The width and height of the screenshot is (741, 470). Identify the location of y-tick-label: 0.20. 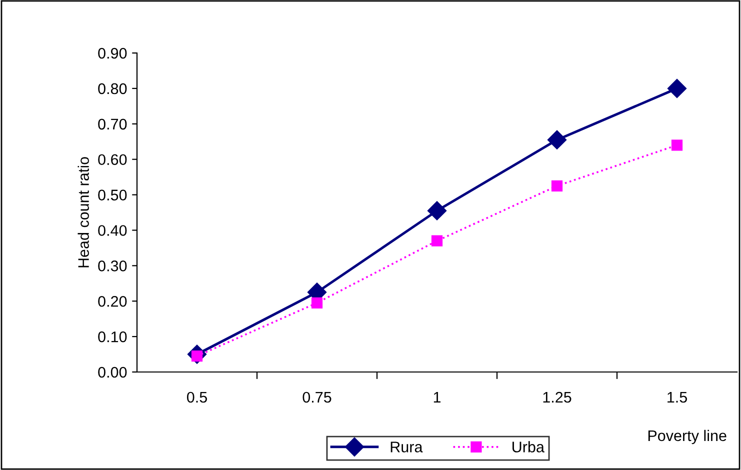
(112, 301).